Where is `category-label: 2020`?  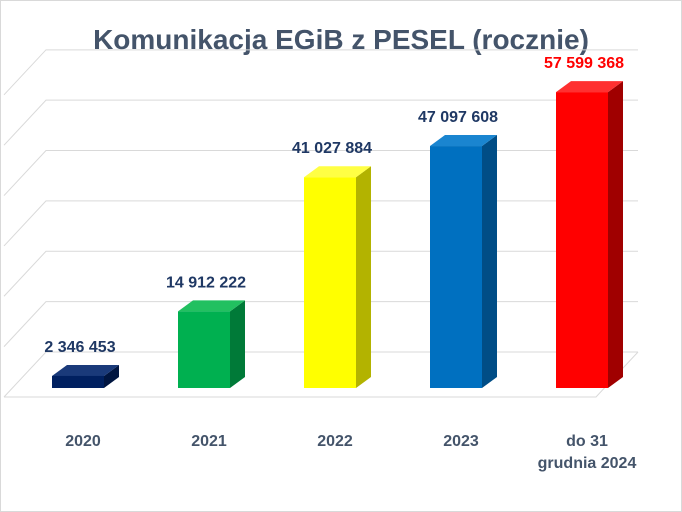 category-label: 2020 is located at coordinates (83, 441).